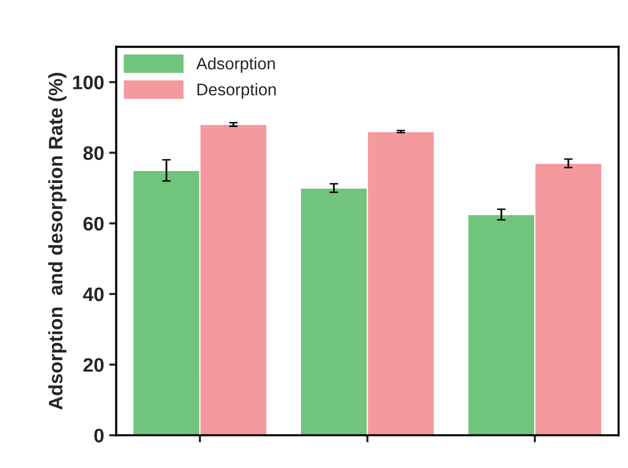 The height and width of the screenshot is (468, 628). Describe the element at coordinates (93, 365) in the screenshot. I see `y-tick-label: 20` at that location.